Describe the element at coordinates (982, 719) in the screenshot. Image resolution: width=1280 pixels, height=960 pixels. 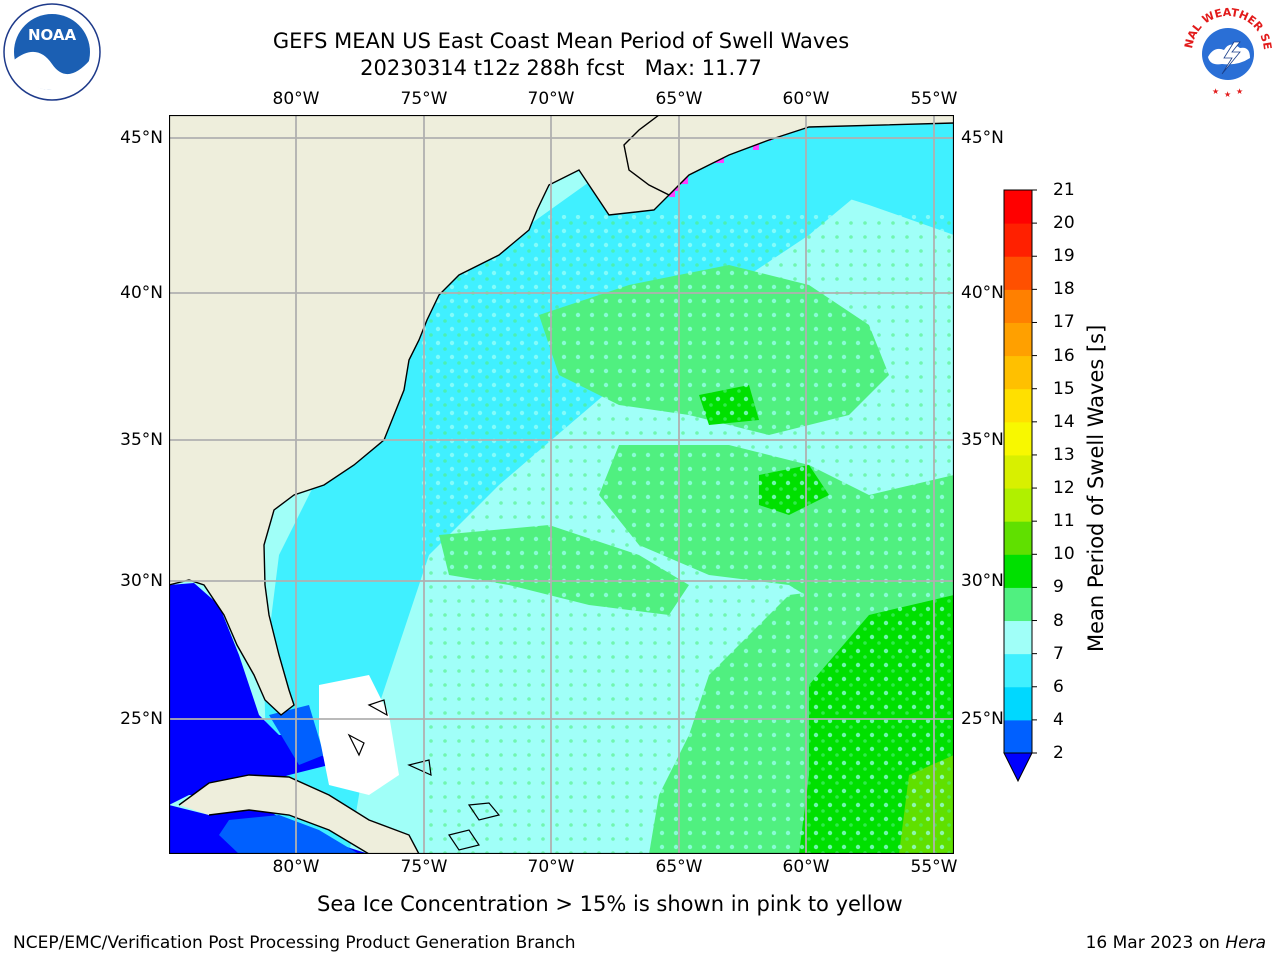
I see `lat-label-right: 25°N` at that location.